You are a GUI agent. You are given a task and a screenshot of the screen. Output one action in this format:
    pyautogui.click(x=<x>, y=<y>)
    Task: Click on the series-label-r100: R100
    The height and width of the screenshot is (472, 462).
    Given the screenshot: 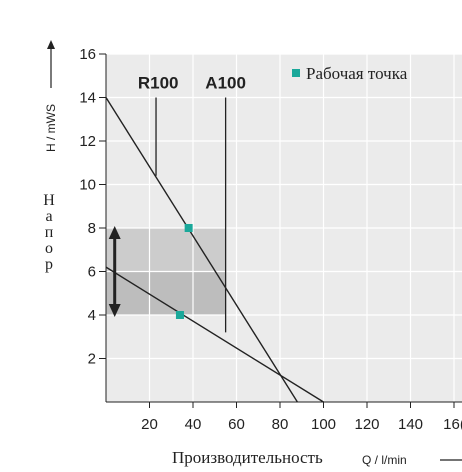 What is the action you would take?
    pyautogui.click(x=158, y=82)
    